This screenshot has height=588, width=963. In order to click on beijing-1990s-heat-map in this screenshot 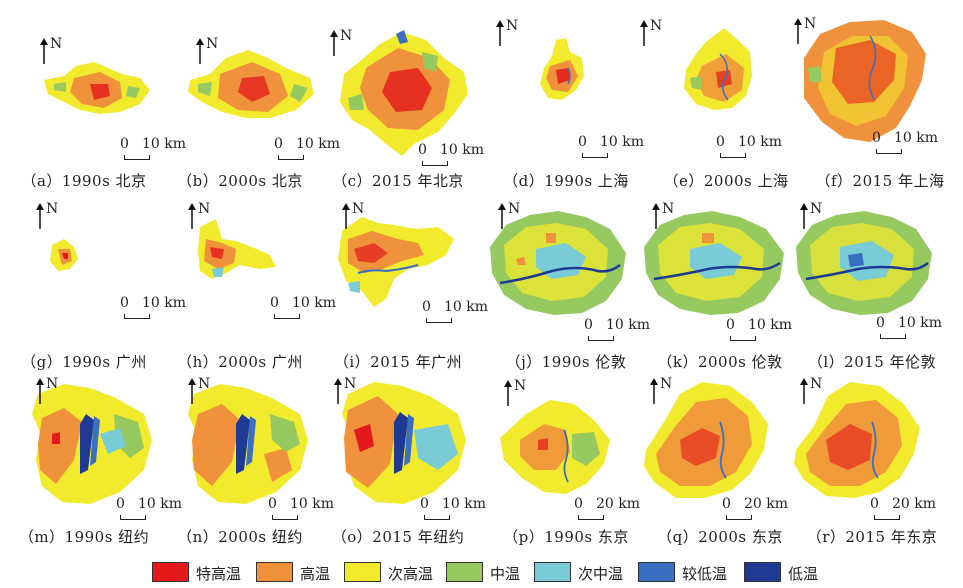, I will do `click(97, 88)`.